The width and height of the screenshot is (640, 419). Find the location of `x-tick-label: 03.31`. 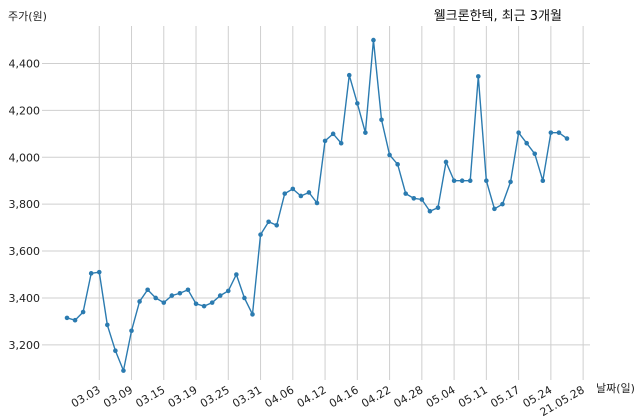

x-tick-label: 03.31 is located at coordinates (247, 396).